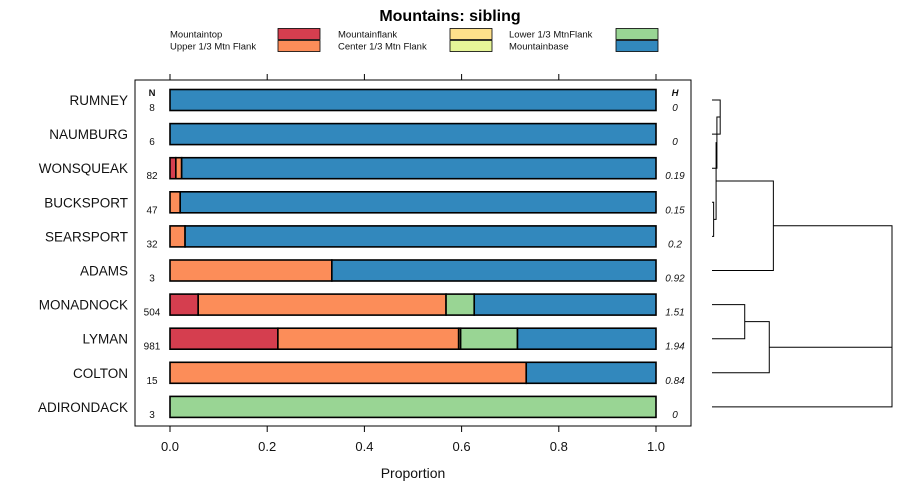 This screenshot has height=500, width=900. I want to click on legend-swatch-mountainbase, so click(637, 46).